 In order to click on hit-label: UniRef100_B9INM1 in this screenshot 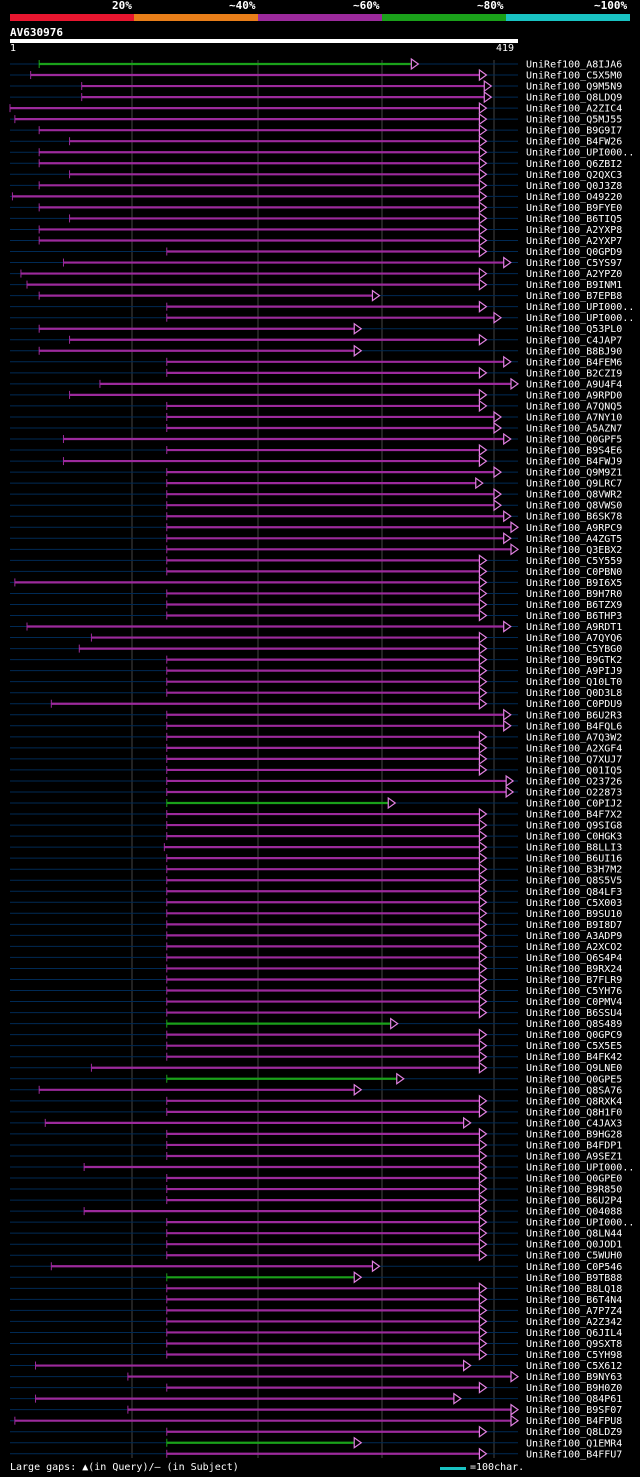, I will do `click(574, 285)`.